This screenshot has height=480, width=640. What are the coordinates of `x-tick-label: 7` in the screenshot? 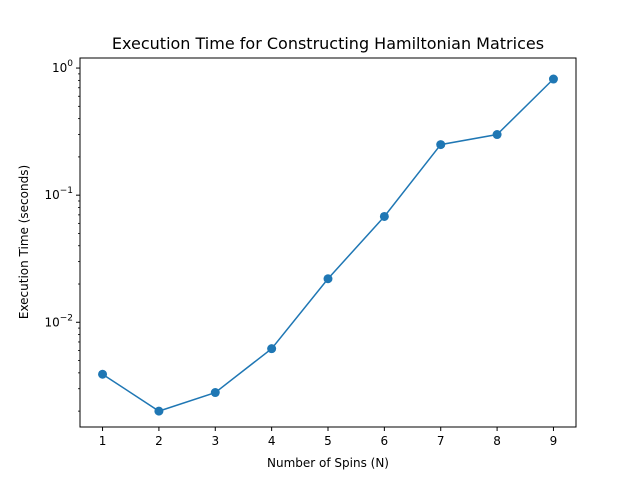 It's located at (441, 441).